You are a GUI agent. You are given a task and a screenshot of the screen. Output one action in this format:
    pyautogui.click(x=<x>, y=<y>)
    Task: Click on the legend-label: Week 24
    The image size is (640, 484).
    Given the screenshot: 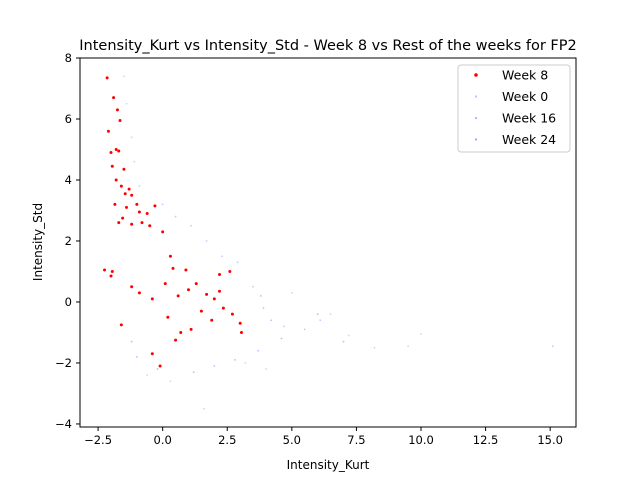 What is the action you would take?
    pyautogui.click(x=529, y=139)
    